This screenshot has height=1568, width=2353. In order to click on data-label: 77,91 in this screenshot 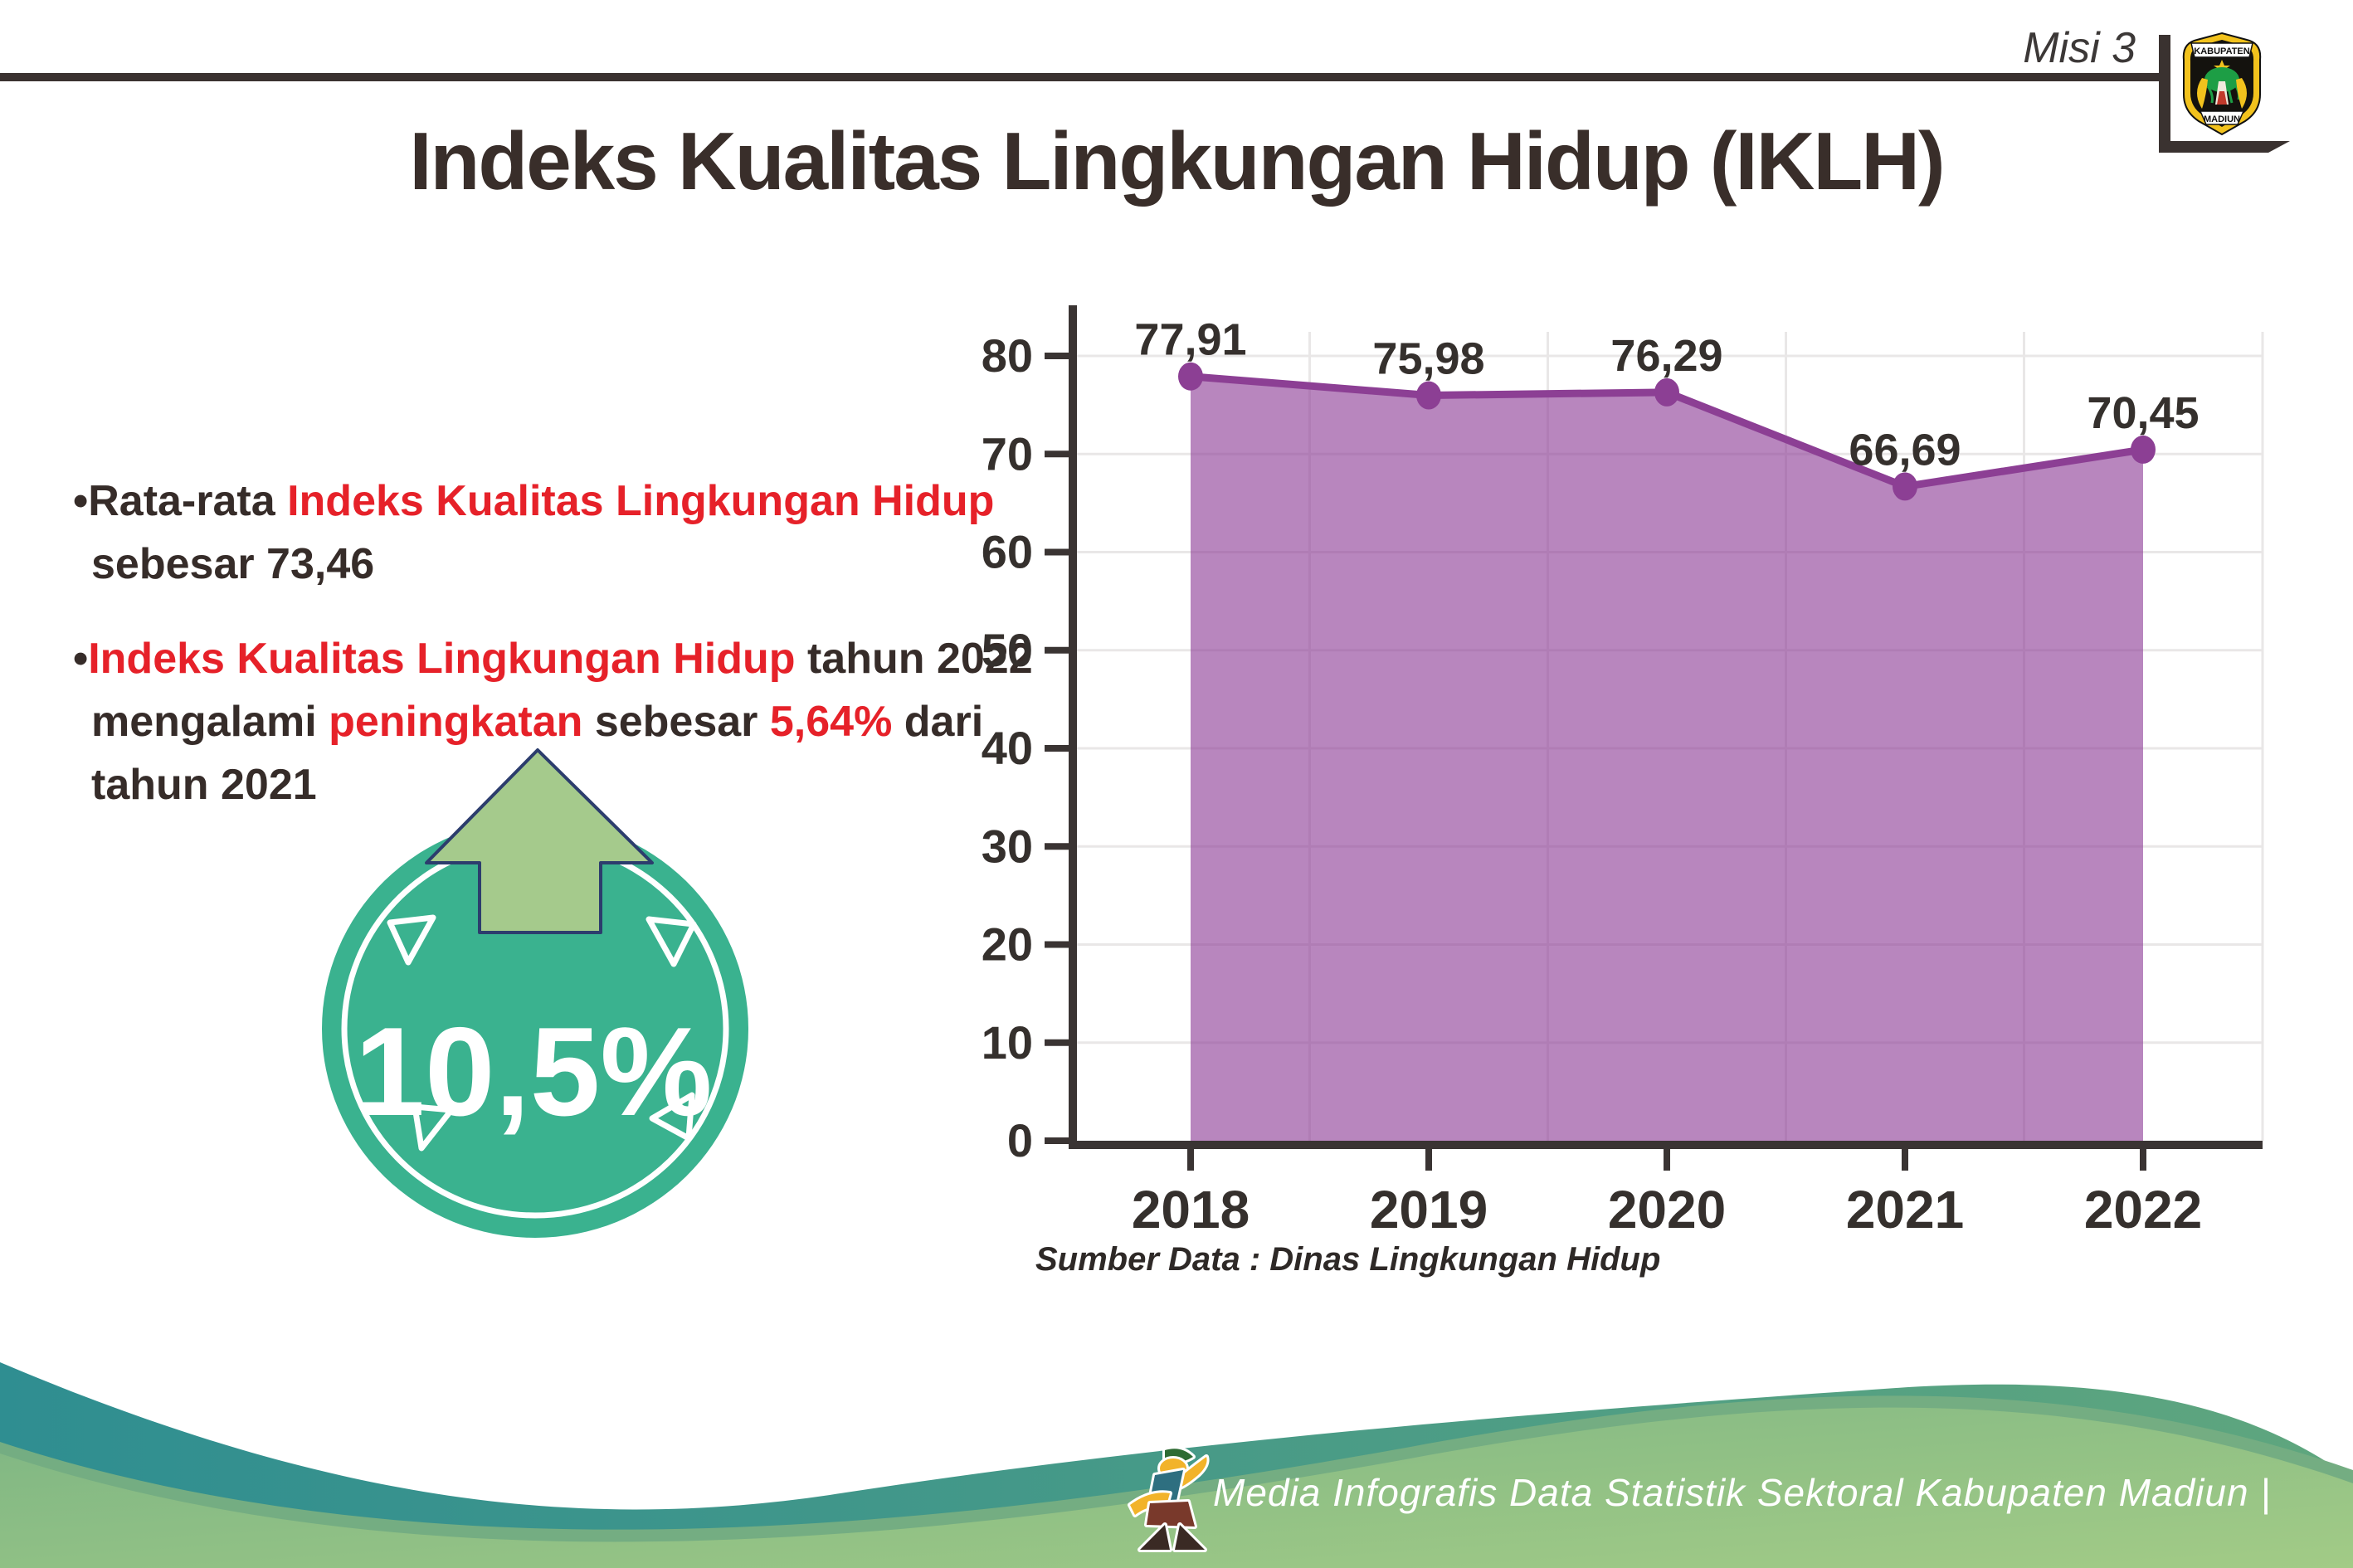, I will do `click(1190, 340)`.